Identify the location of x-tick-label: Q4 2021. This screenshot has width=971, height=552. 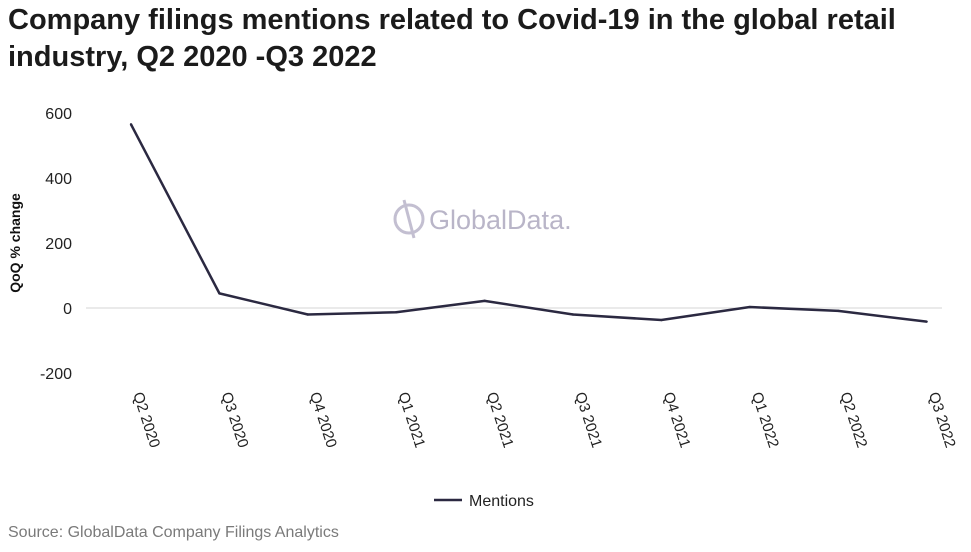
(677, 420).